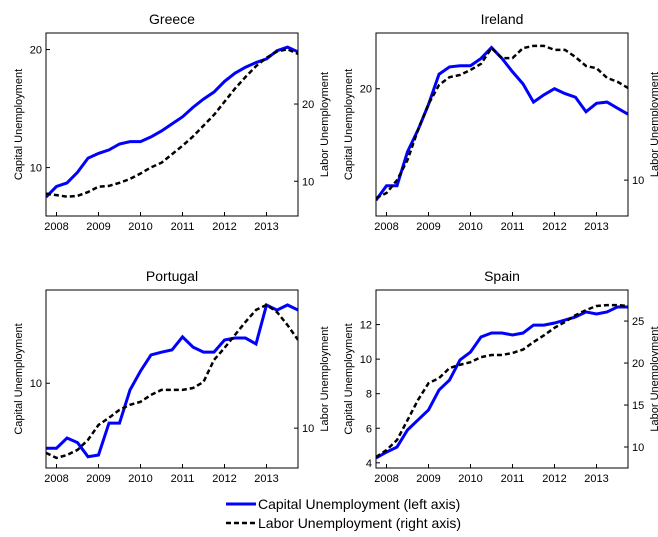 Image resolution: width=658 pixels, height=537 pixels. I want to click on y-tick-label: 8, so click(369, 395).